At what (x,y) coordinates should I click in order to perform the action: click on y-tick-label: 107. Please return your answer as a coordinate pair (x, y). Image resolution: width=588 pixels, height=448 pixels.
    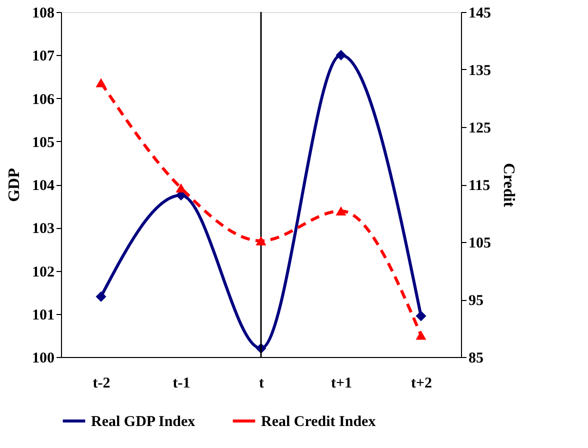
    Looking at the image, I should click on (43, 56).